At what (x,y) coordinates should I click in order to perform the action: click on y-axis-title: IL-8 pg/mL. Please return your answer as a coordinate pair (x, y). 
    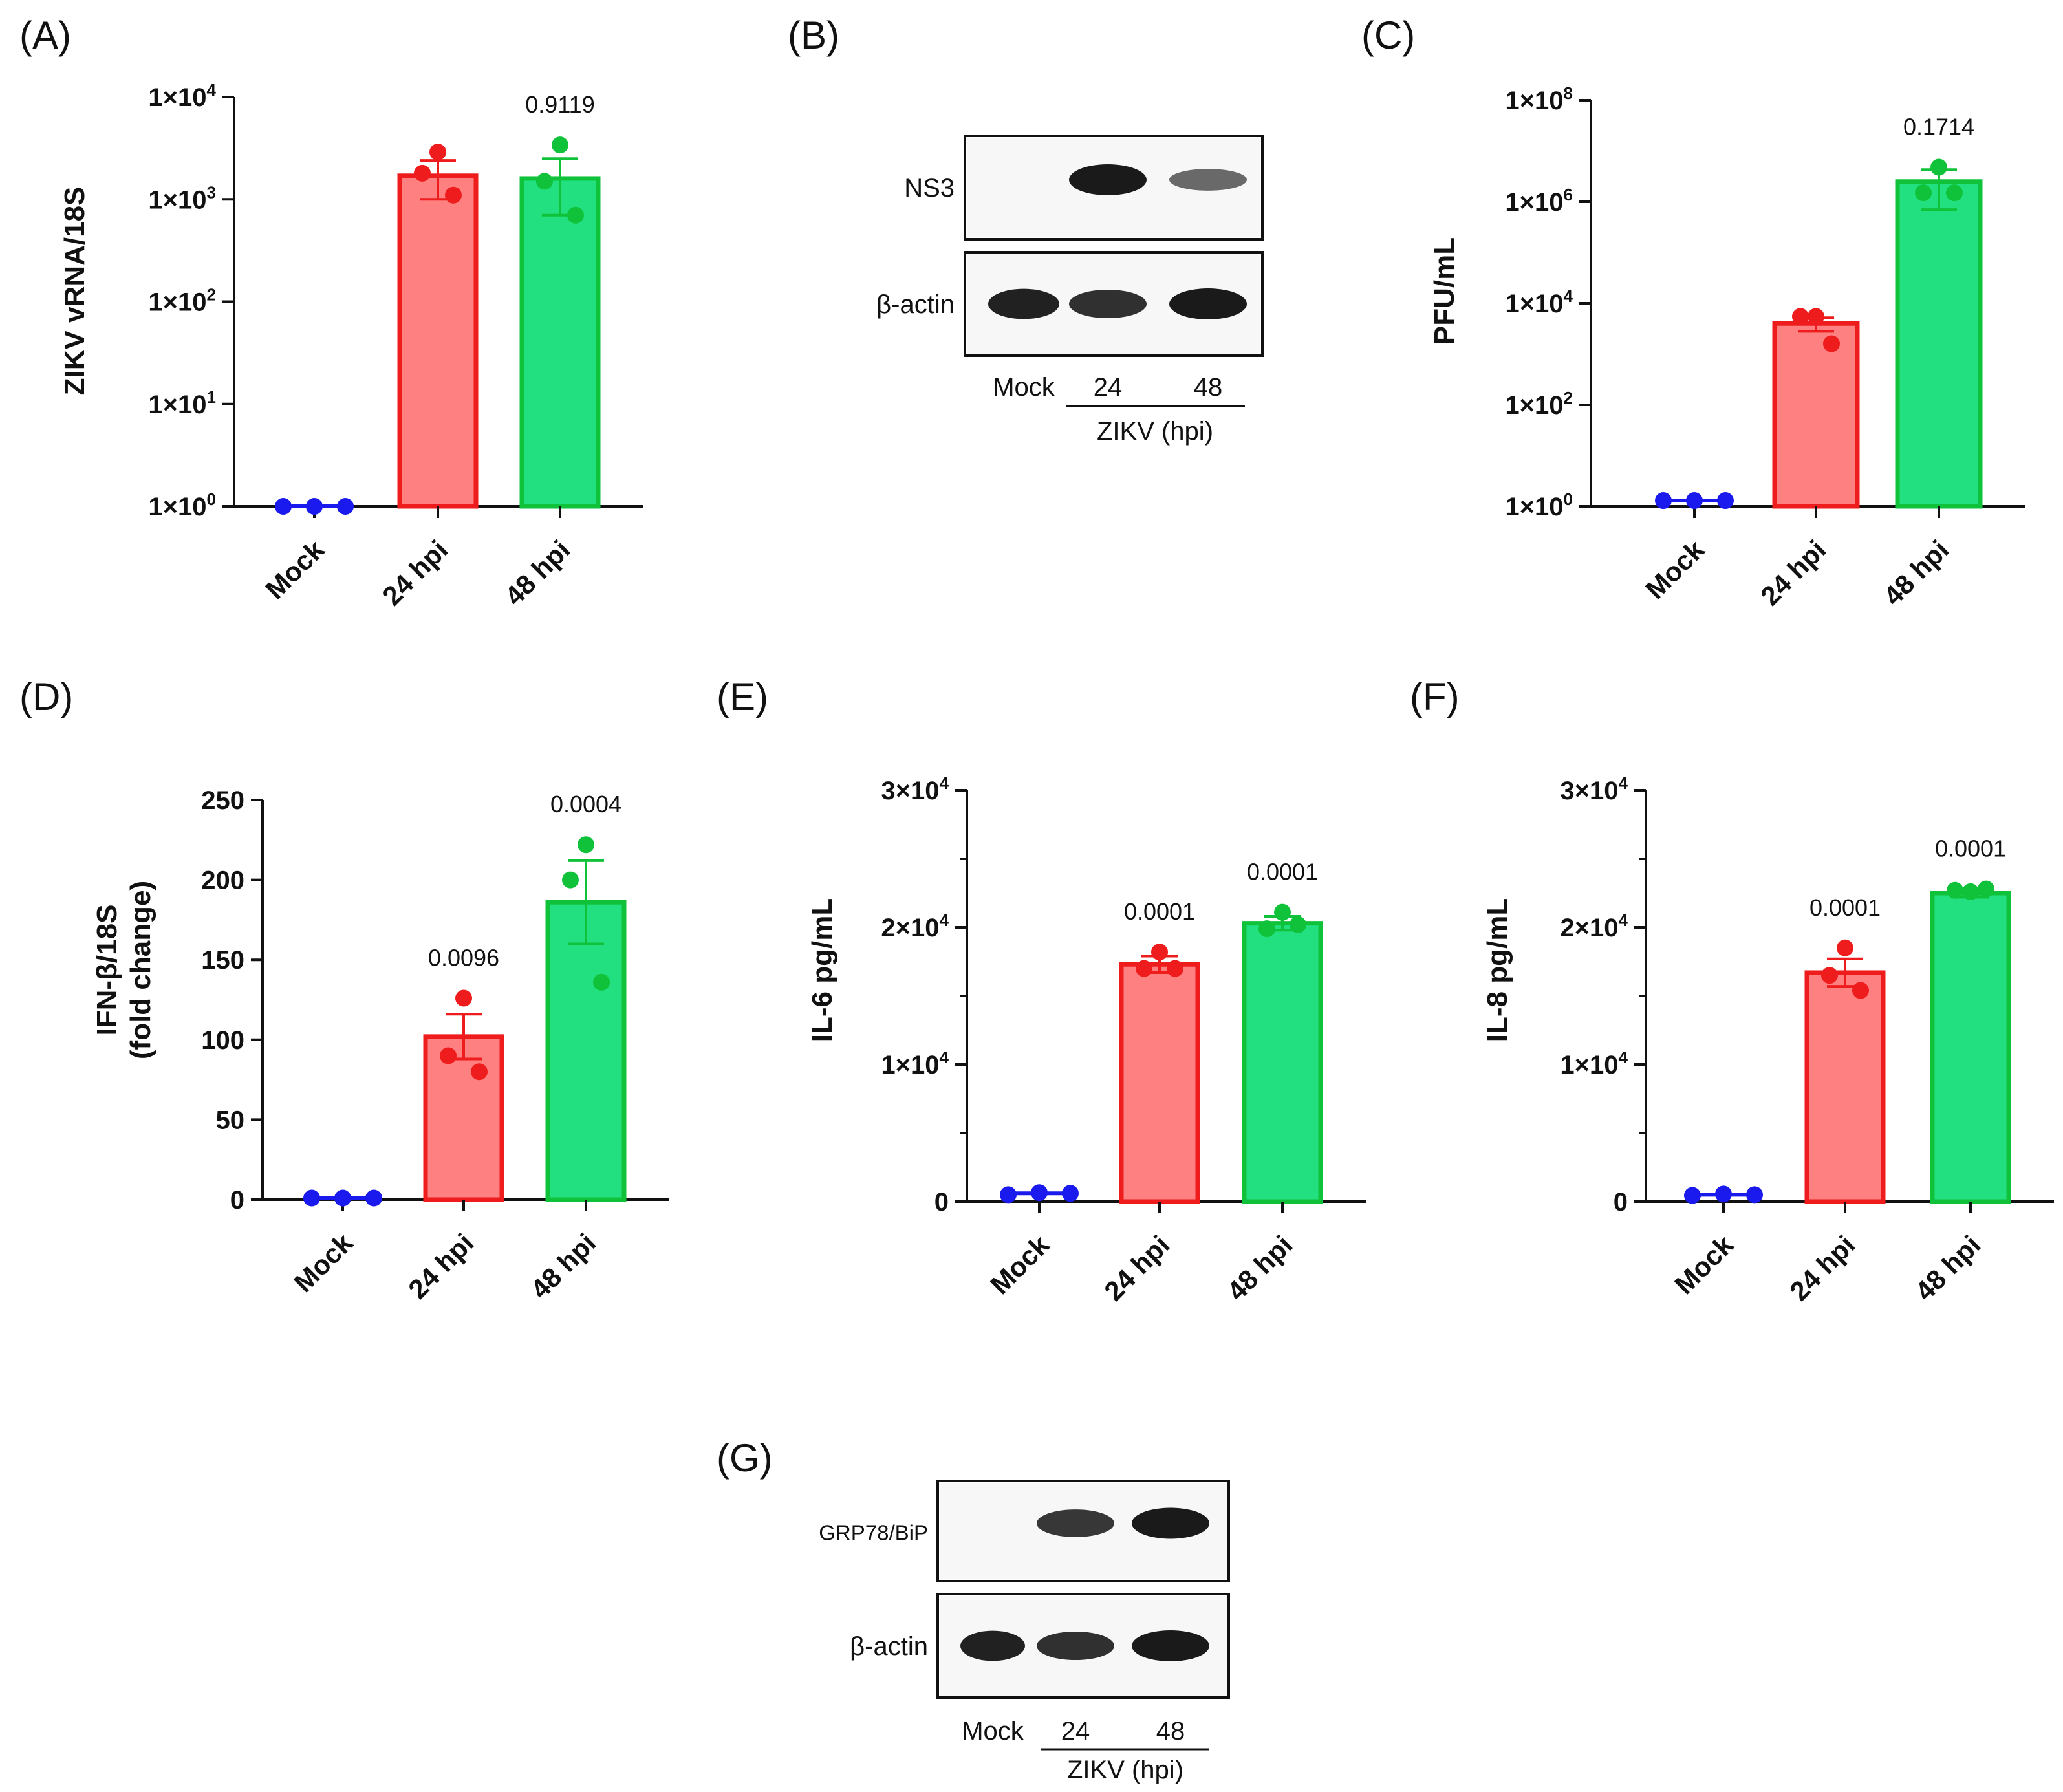
    Looking at the image, I should click on (1497, 970).